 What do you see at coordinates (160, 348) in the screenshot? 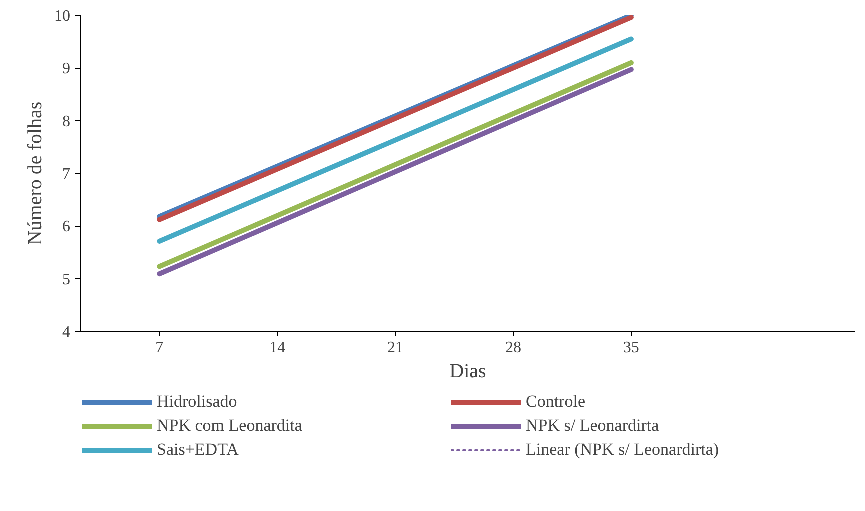
I see `x-tick-label: 7` at bounding box center [160, 348].